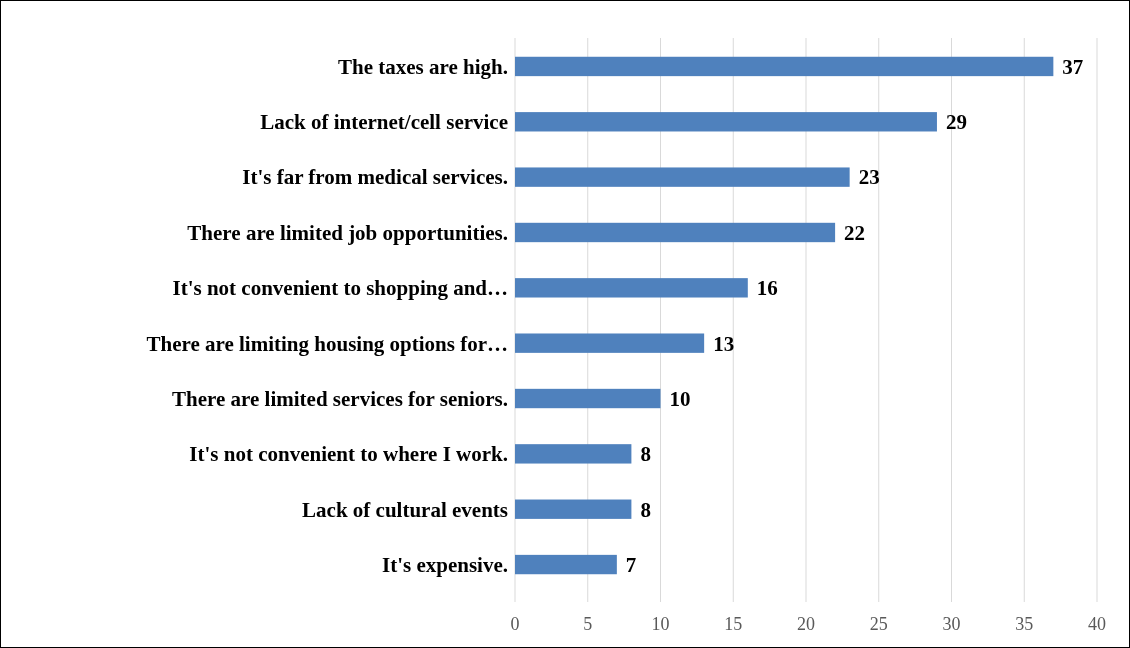 Image resolution: width=1130 pixels, height=648 pixels. Describe the element at coordinates (1073, 66) in the screenshot. I see `data-label: 37` at that location.